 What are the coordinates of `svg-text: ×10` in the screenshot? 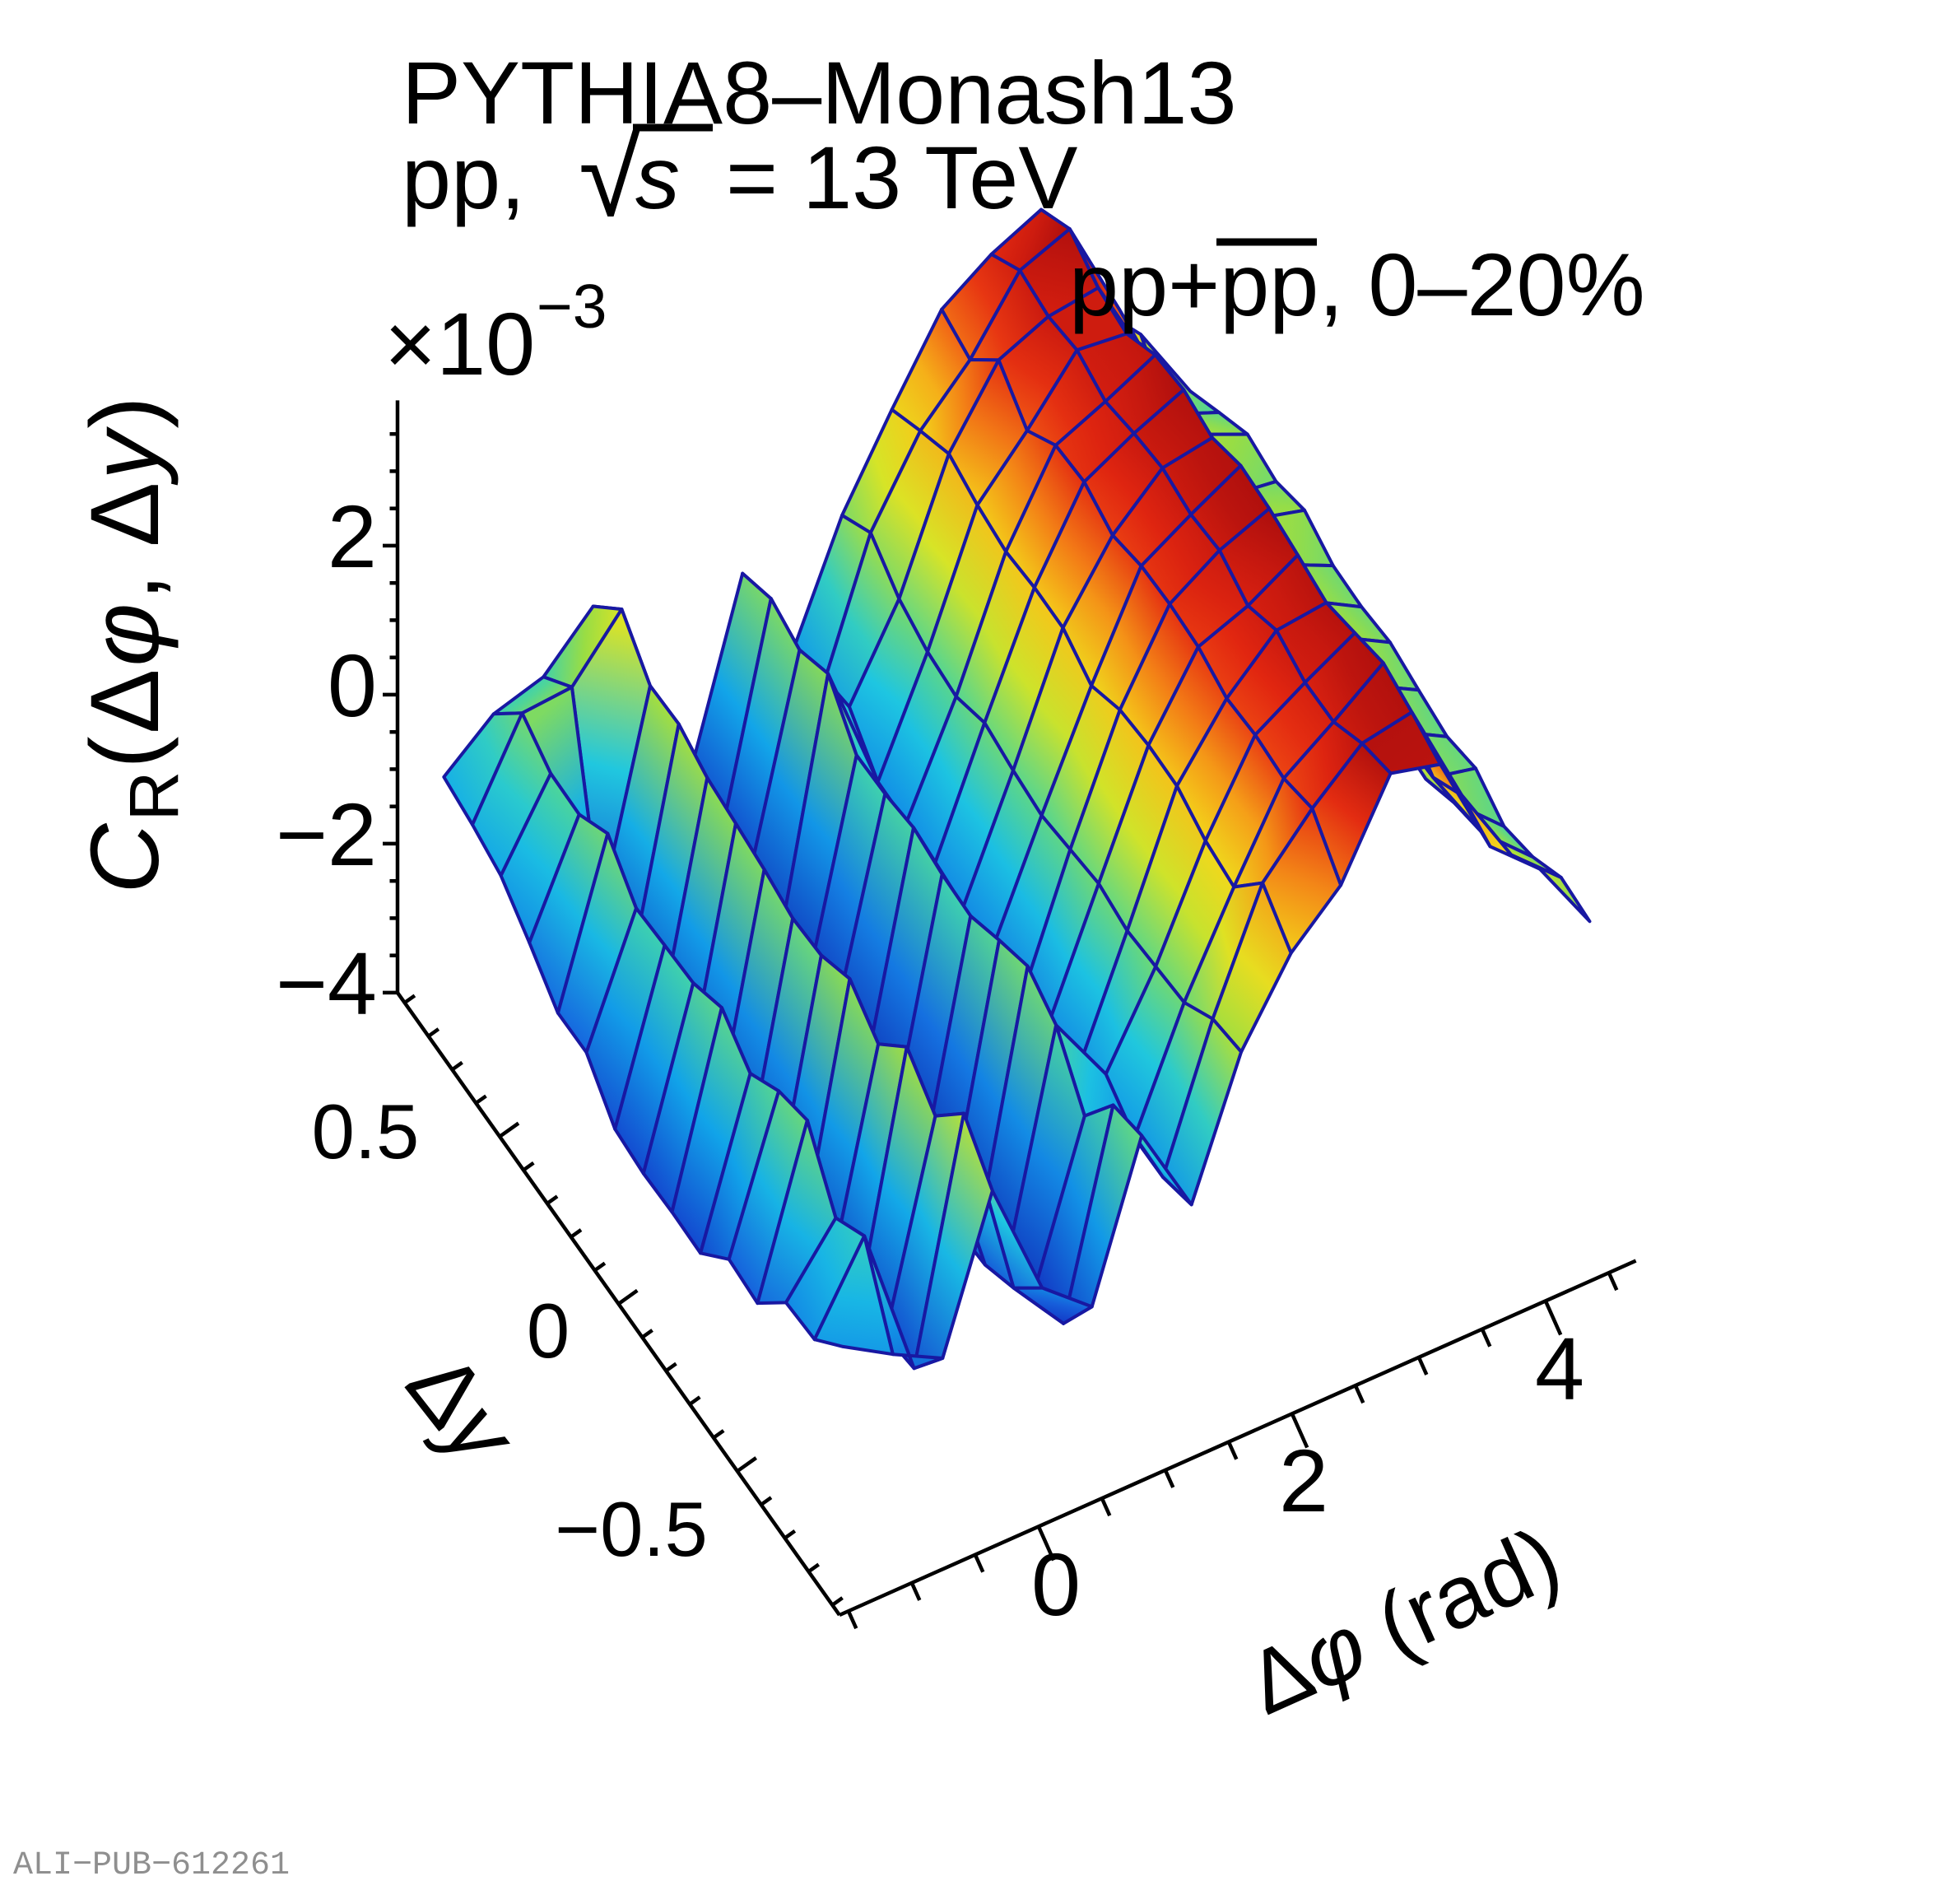 It's located at (459, 343).